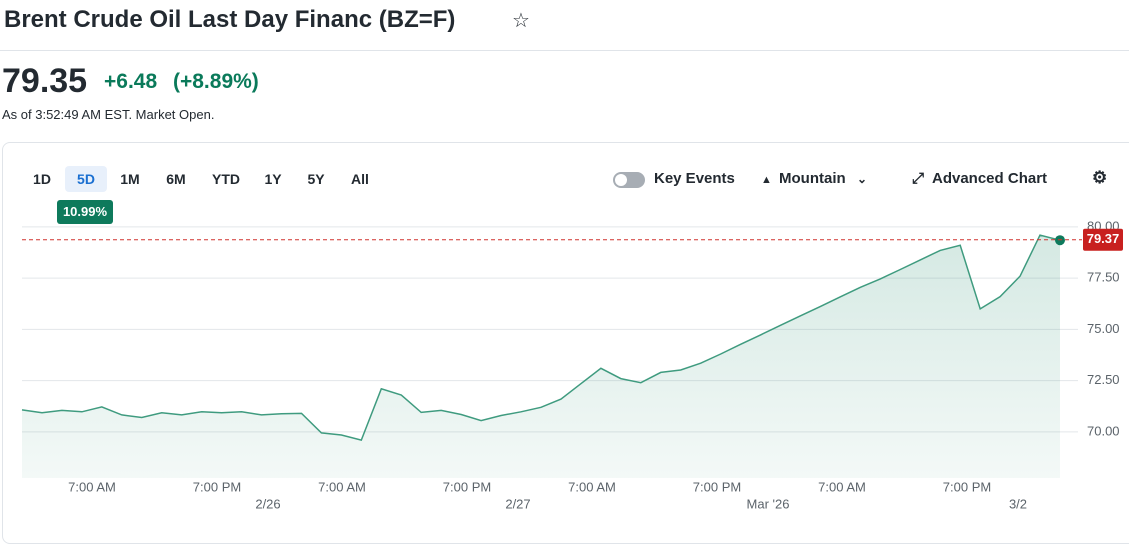 This screenshot has width=1129, height=544. I want to click on range-change: 10.99%, so click(85, 212).